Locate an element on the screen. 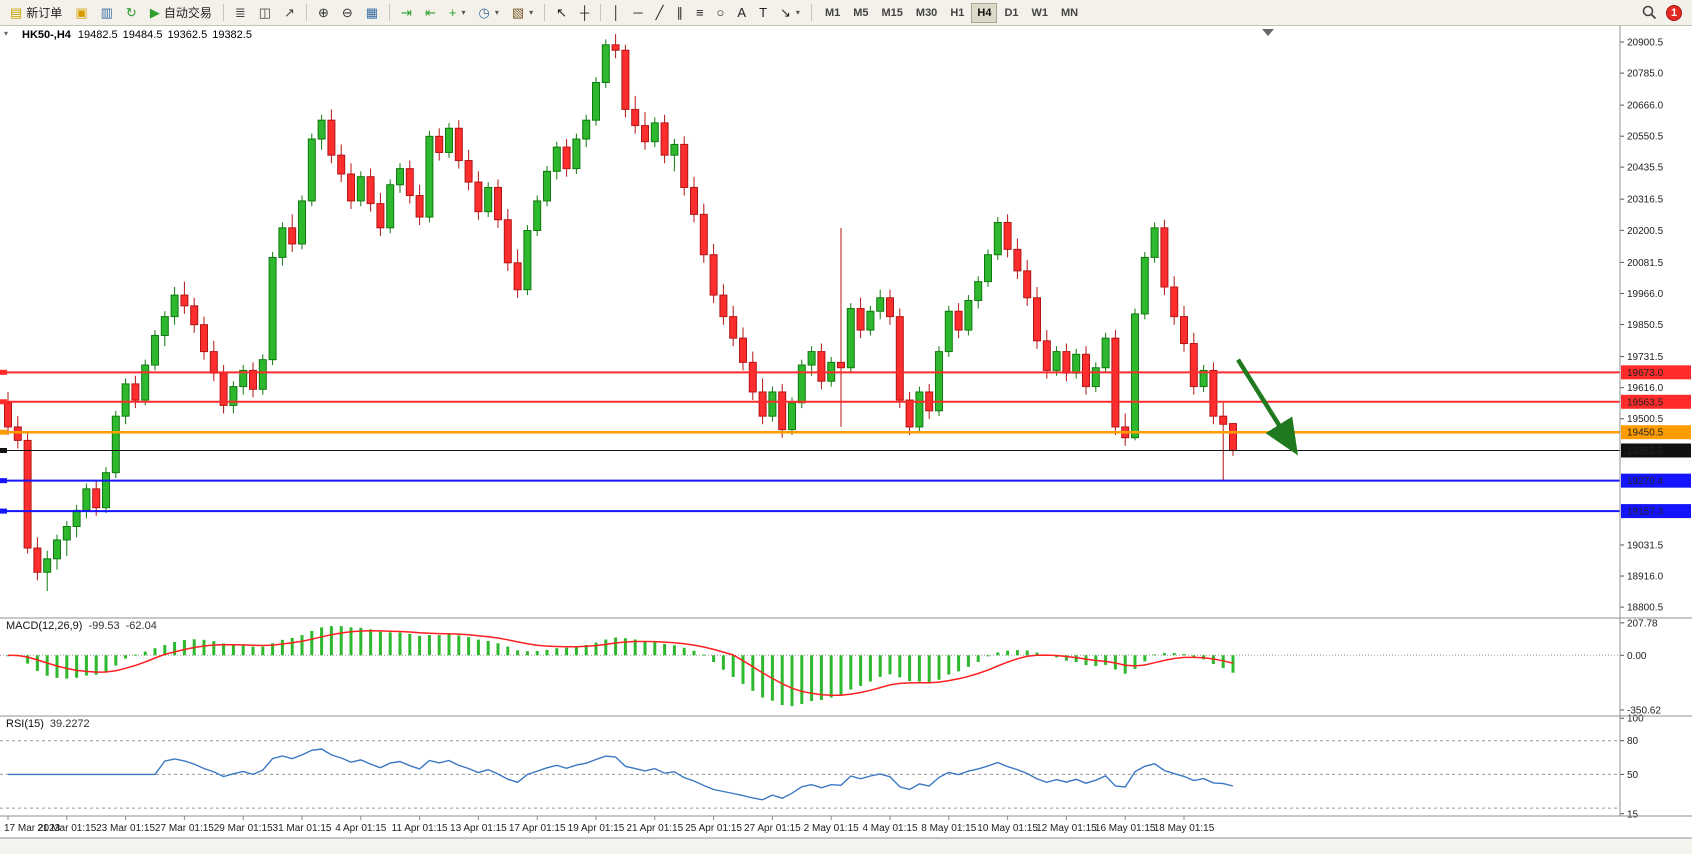 Image resolution: width=1692 pixels, height=854 pixels. vertical-line-tool: │ is located at coordinates (616, 13).